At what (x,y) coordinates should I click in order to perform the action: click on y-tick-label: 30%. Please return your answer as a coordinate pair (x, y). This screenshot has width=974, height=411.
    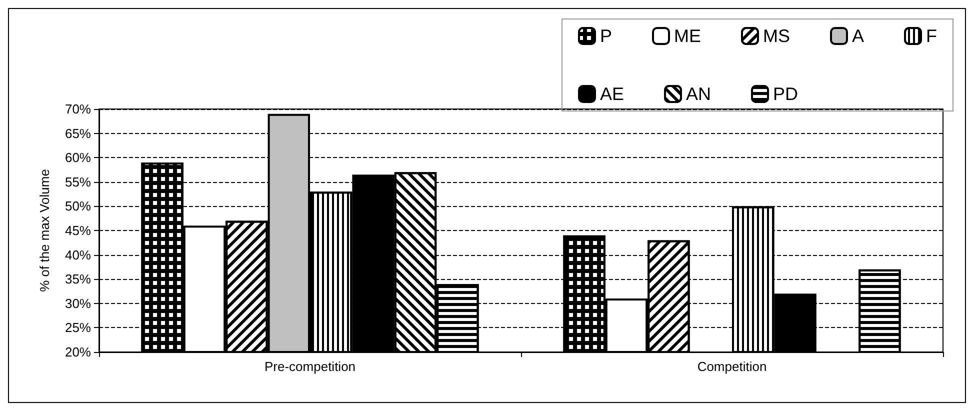
    Looking at the image, I should click on (78, 303).